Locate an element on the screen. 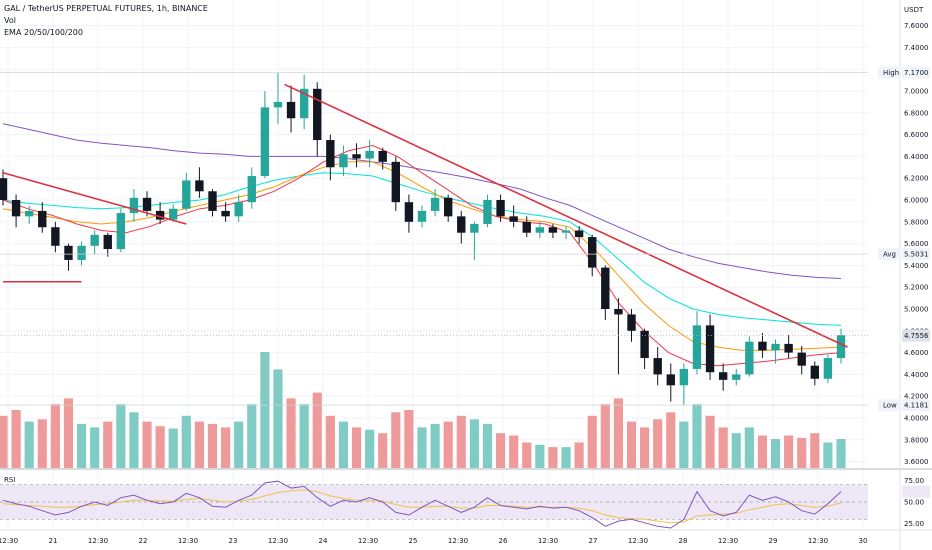 Image resolution: width=932 pixels, height=550 pixels. rsi-tick-label: 75.00 is located at coordinates (914, 481).